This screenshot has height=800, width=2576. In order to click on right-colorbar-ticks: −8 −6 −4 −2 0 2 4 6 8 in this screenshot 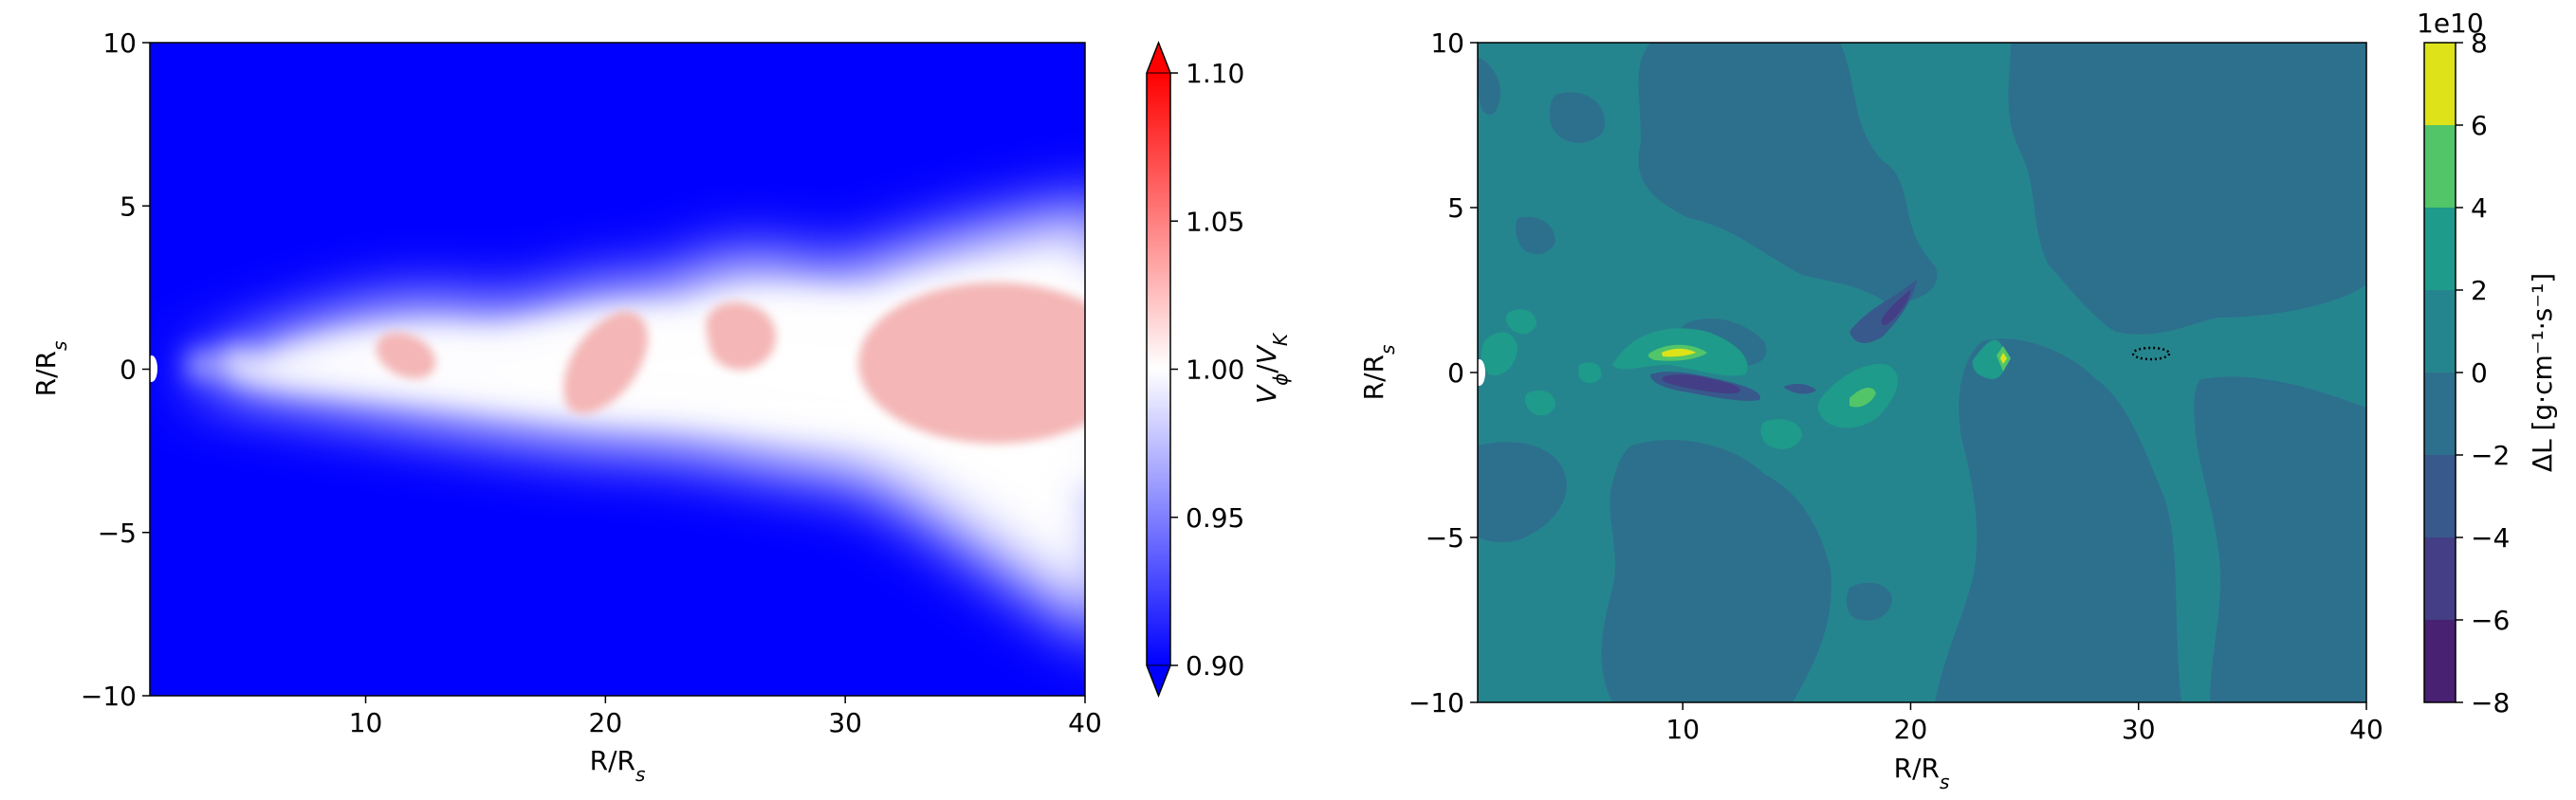, I will do `click(2483, 372)`.